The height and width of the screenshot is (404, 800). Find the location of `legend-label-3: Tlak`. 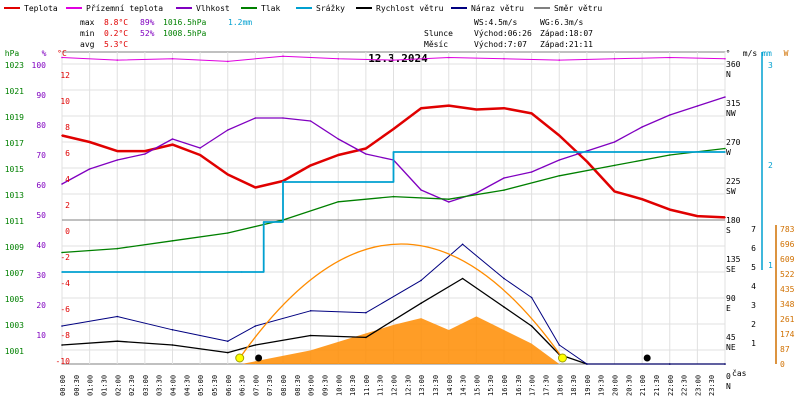

legend-label-3: Tlak is located at coordinates (270, 8).